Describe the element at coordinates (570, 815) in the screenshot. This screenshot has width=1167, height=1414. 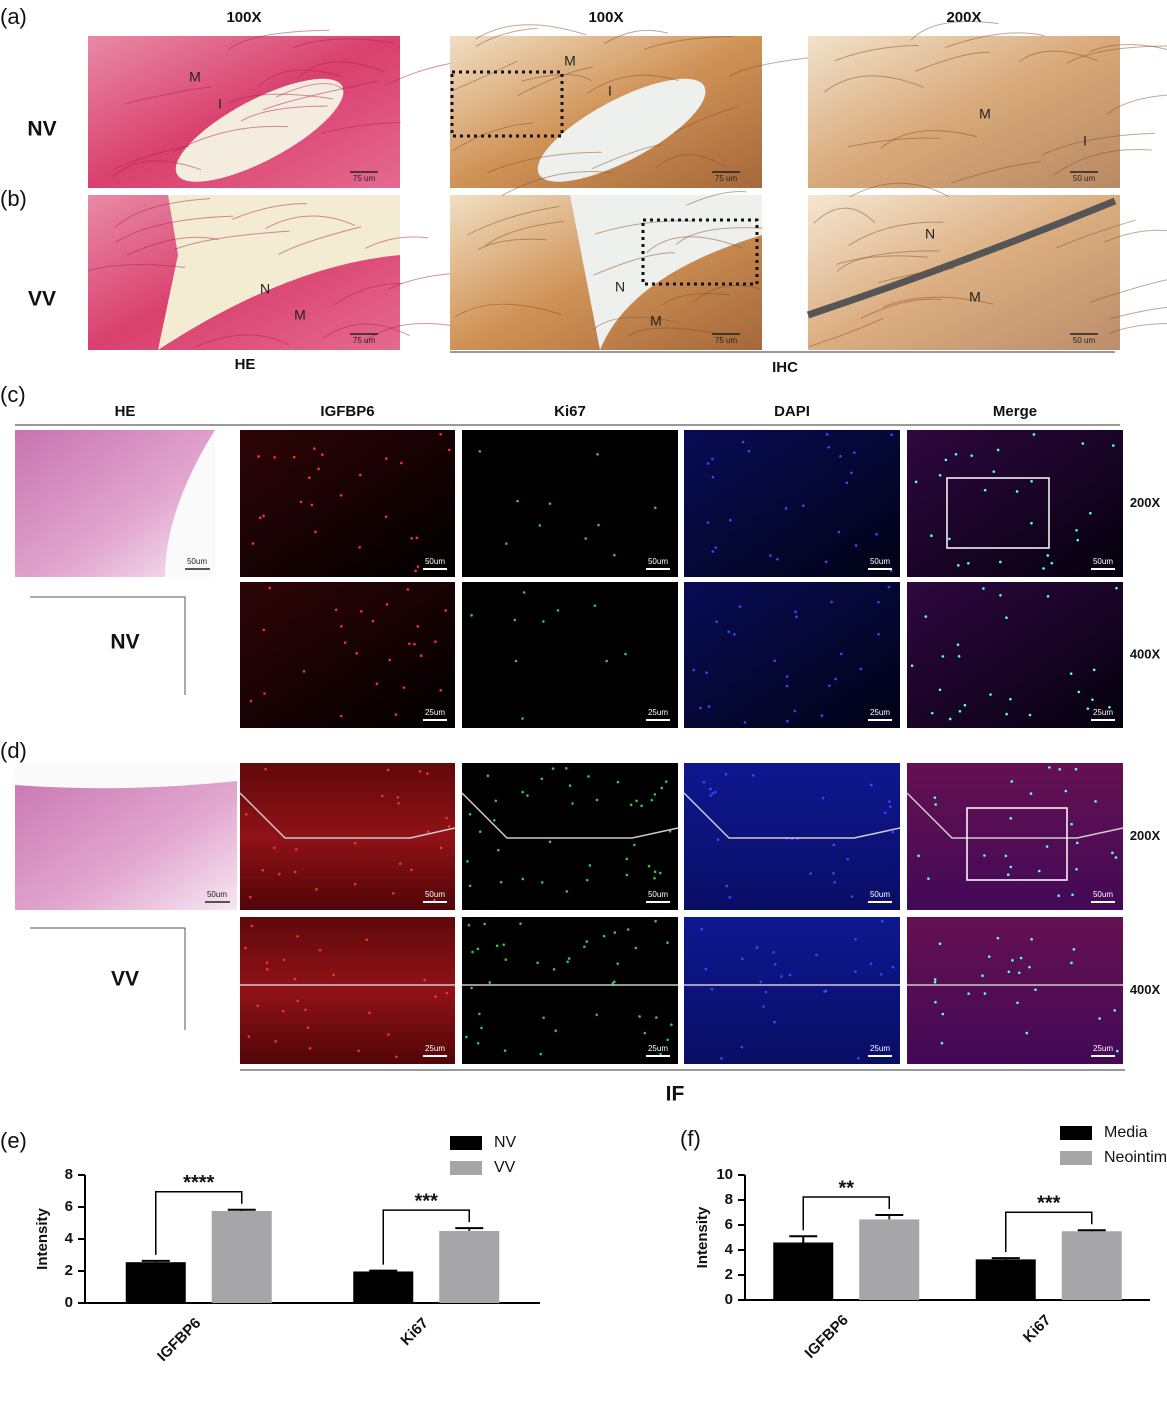
I see `boundary` at that location.